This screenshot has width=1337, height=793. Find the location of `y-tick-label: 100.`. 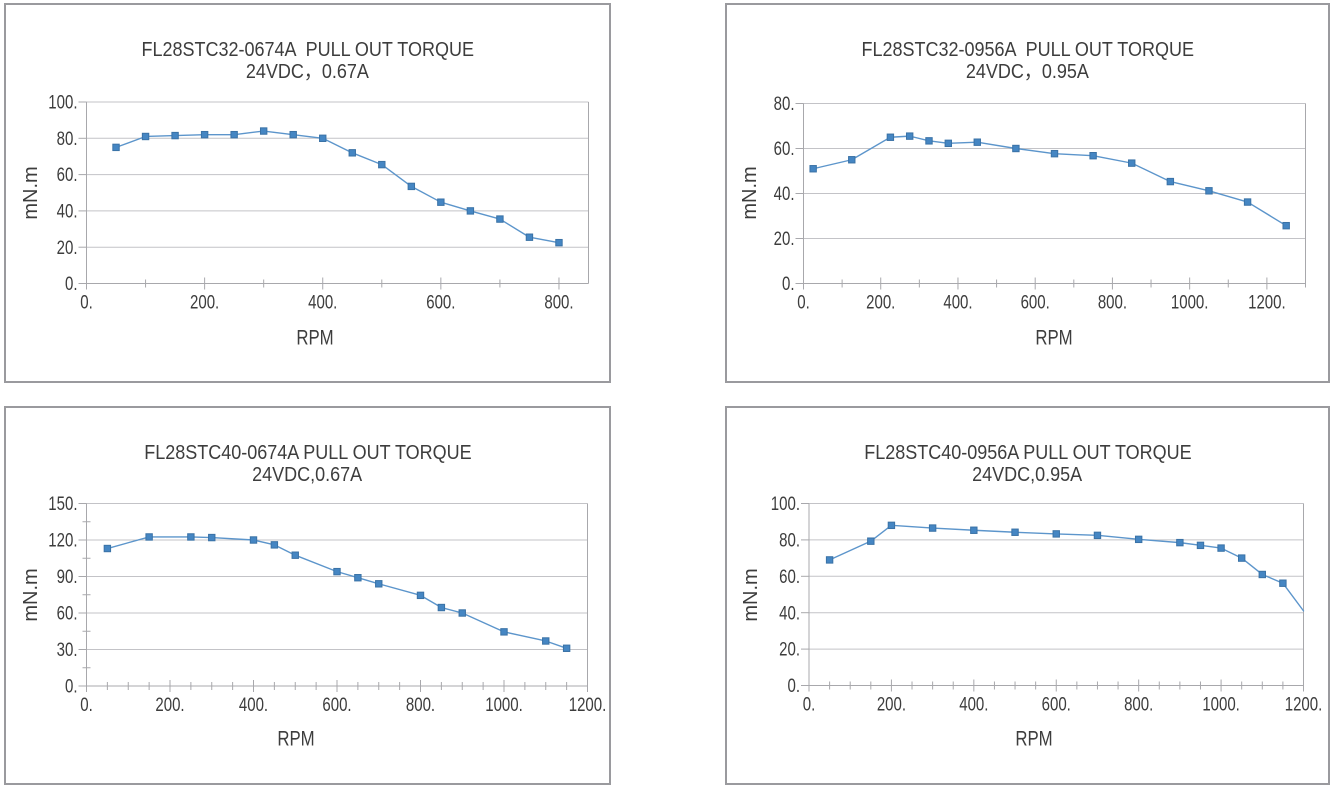

y-tick-label: 100. is located at coordinates (62, 102).